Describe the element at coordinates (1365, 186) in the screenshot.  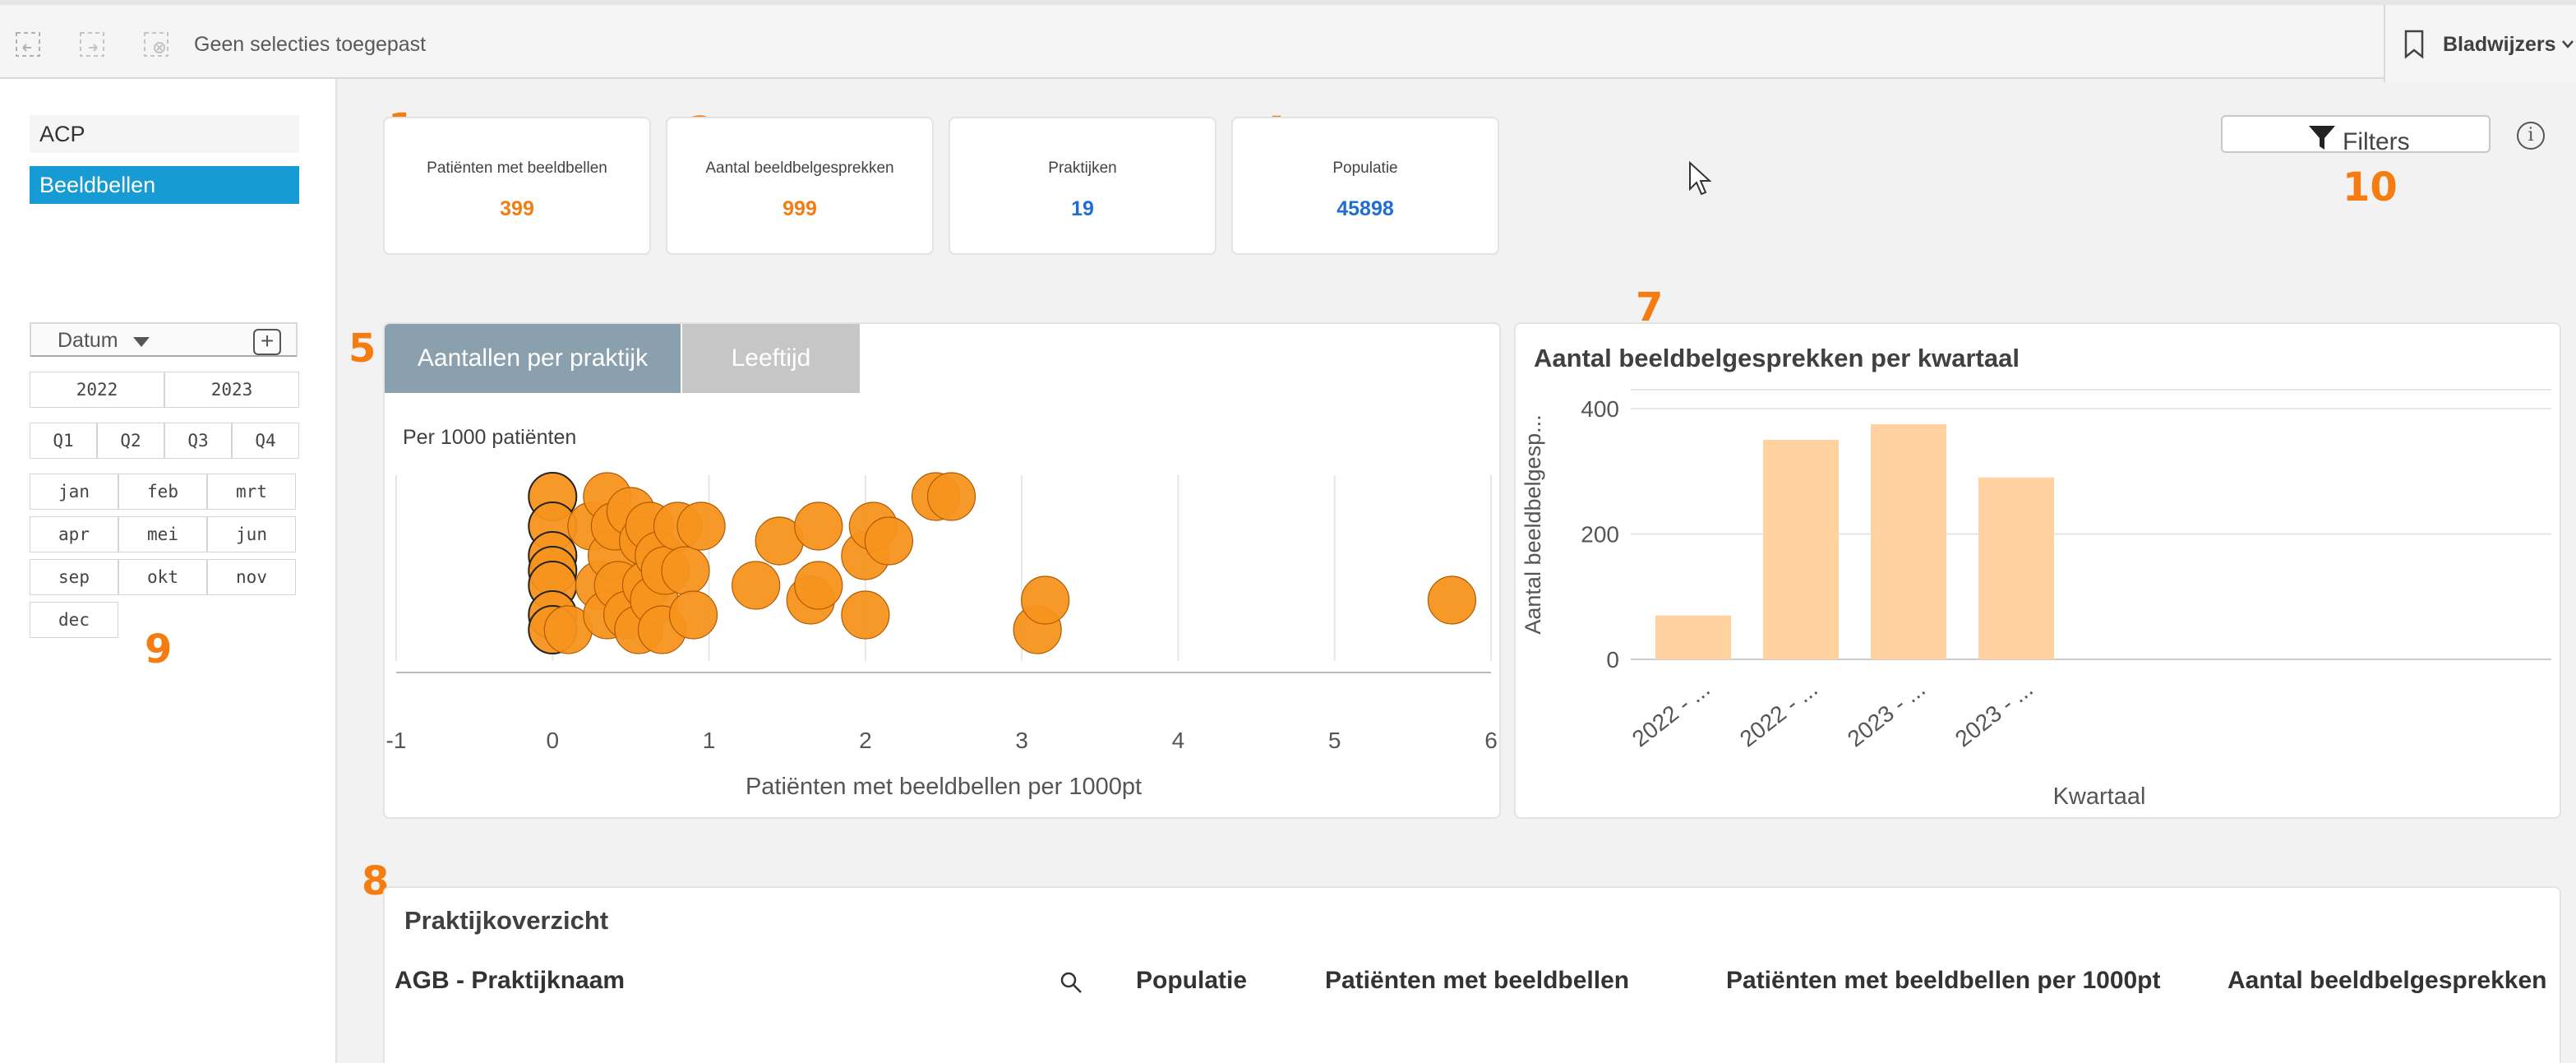
I see `kpi-card-populatie: Populatie 45898` at that location.